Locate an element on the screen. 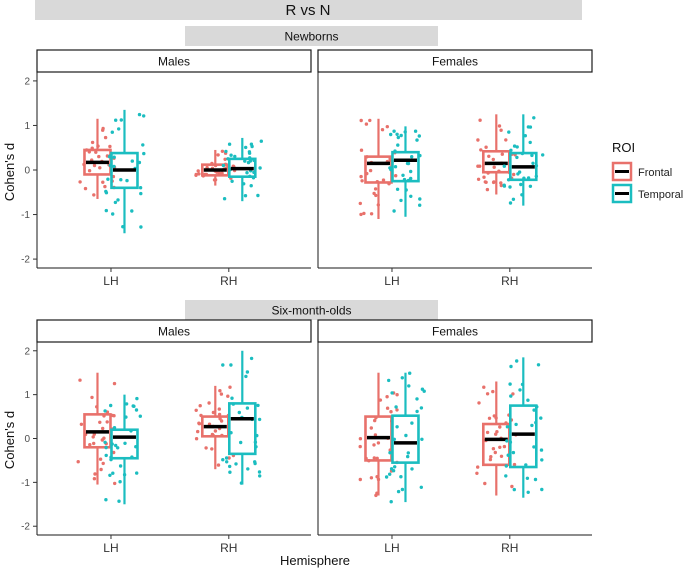 This screenshot has height=569, width=685. x-tick-label-lh: LH is located at coordinates (110, 548).